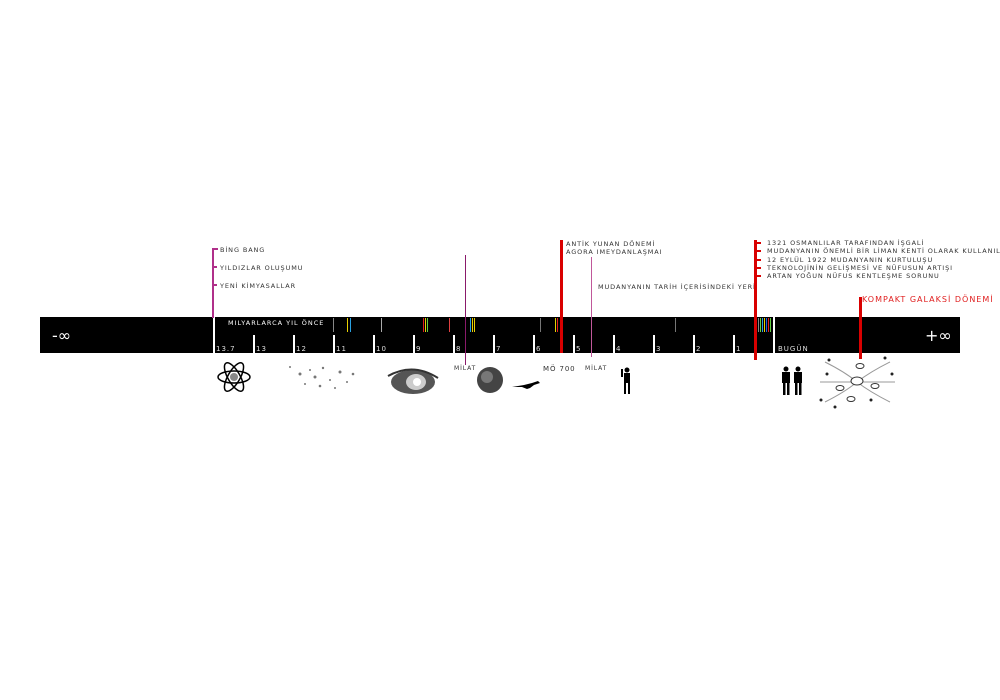 The height and width of the screenshot is (700, 1000). I want to click on antik-line, so click(561, 296).